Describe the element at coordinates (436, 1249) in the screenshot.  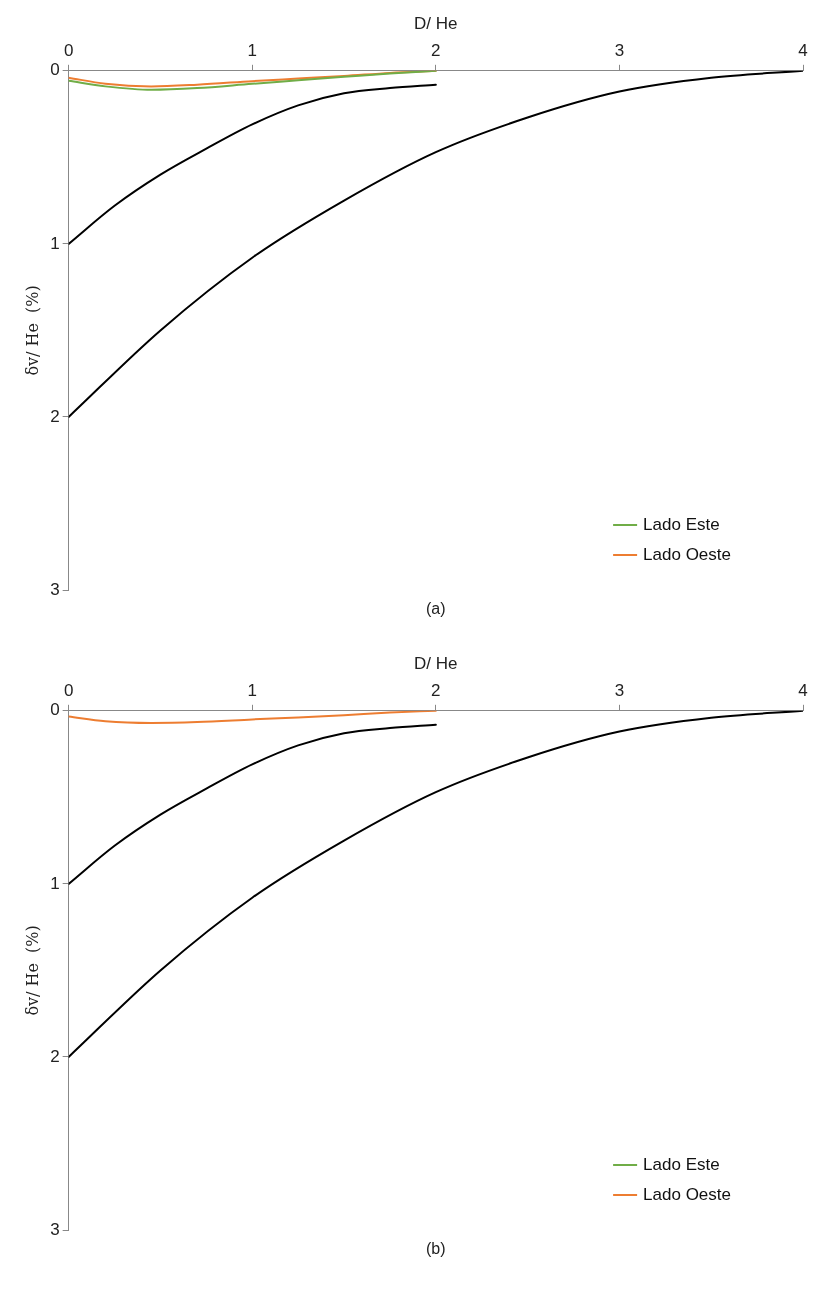
I see `text: (b)` at that location.